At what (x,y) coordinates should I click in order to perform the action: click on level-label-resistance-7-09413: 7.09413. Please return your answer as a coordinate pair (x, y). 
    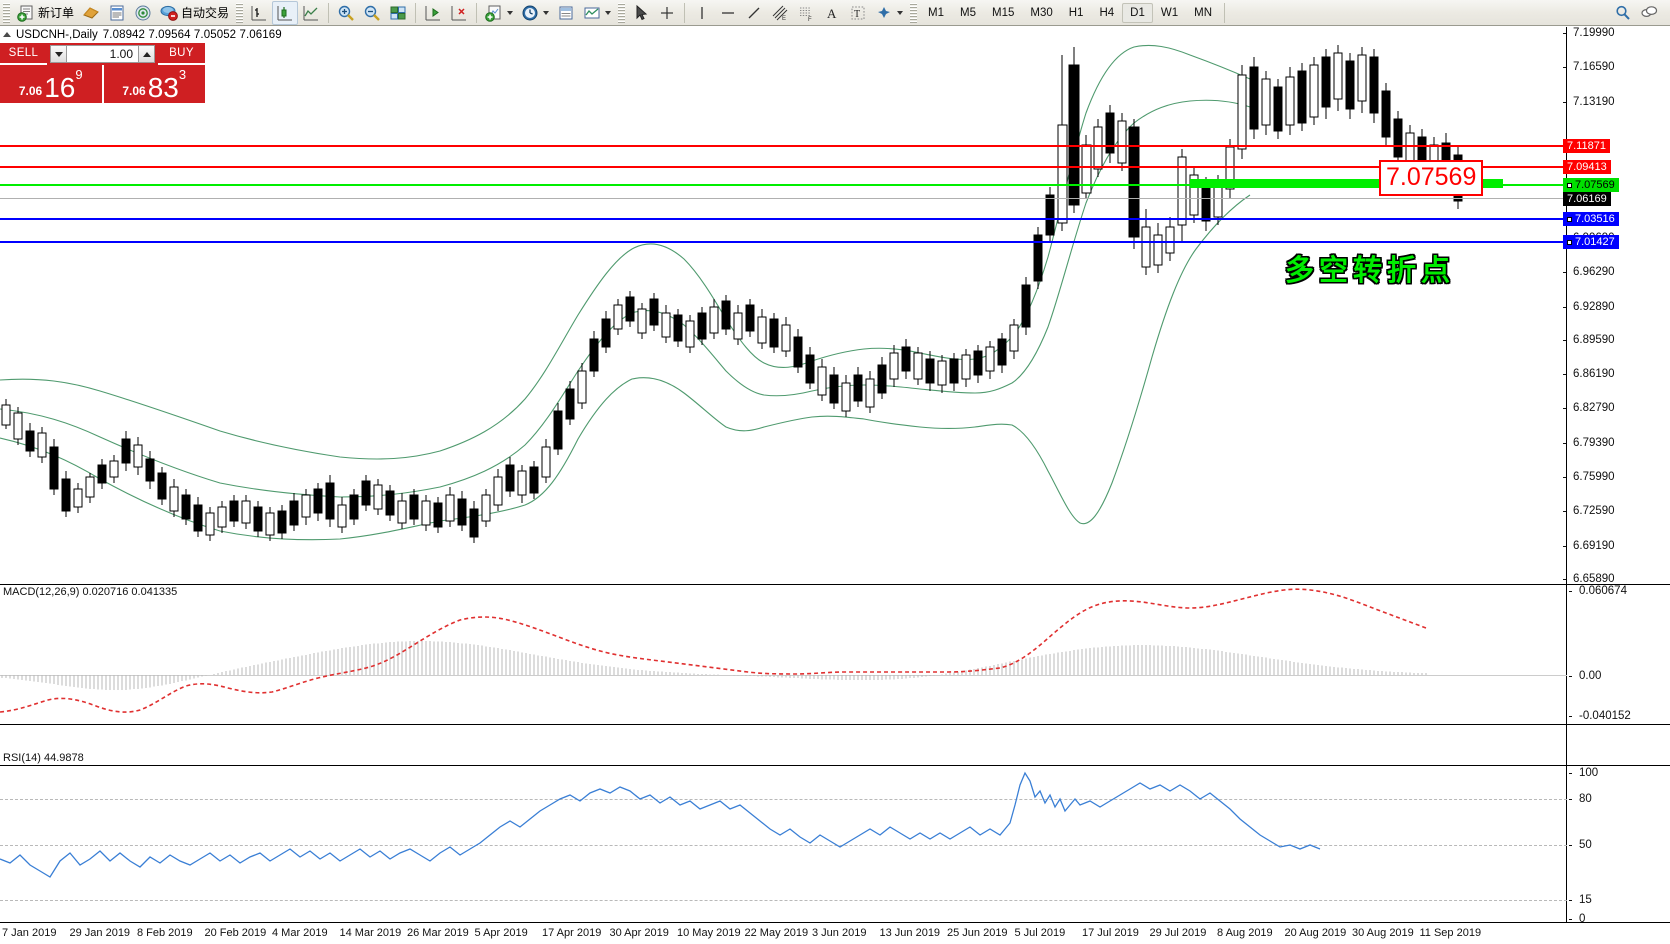
    Looking at the image, I should click on (1587, 167).